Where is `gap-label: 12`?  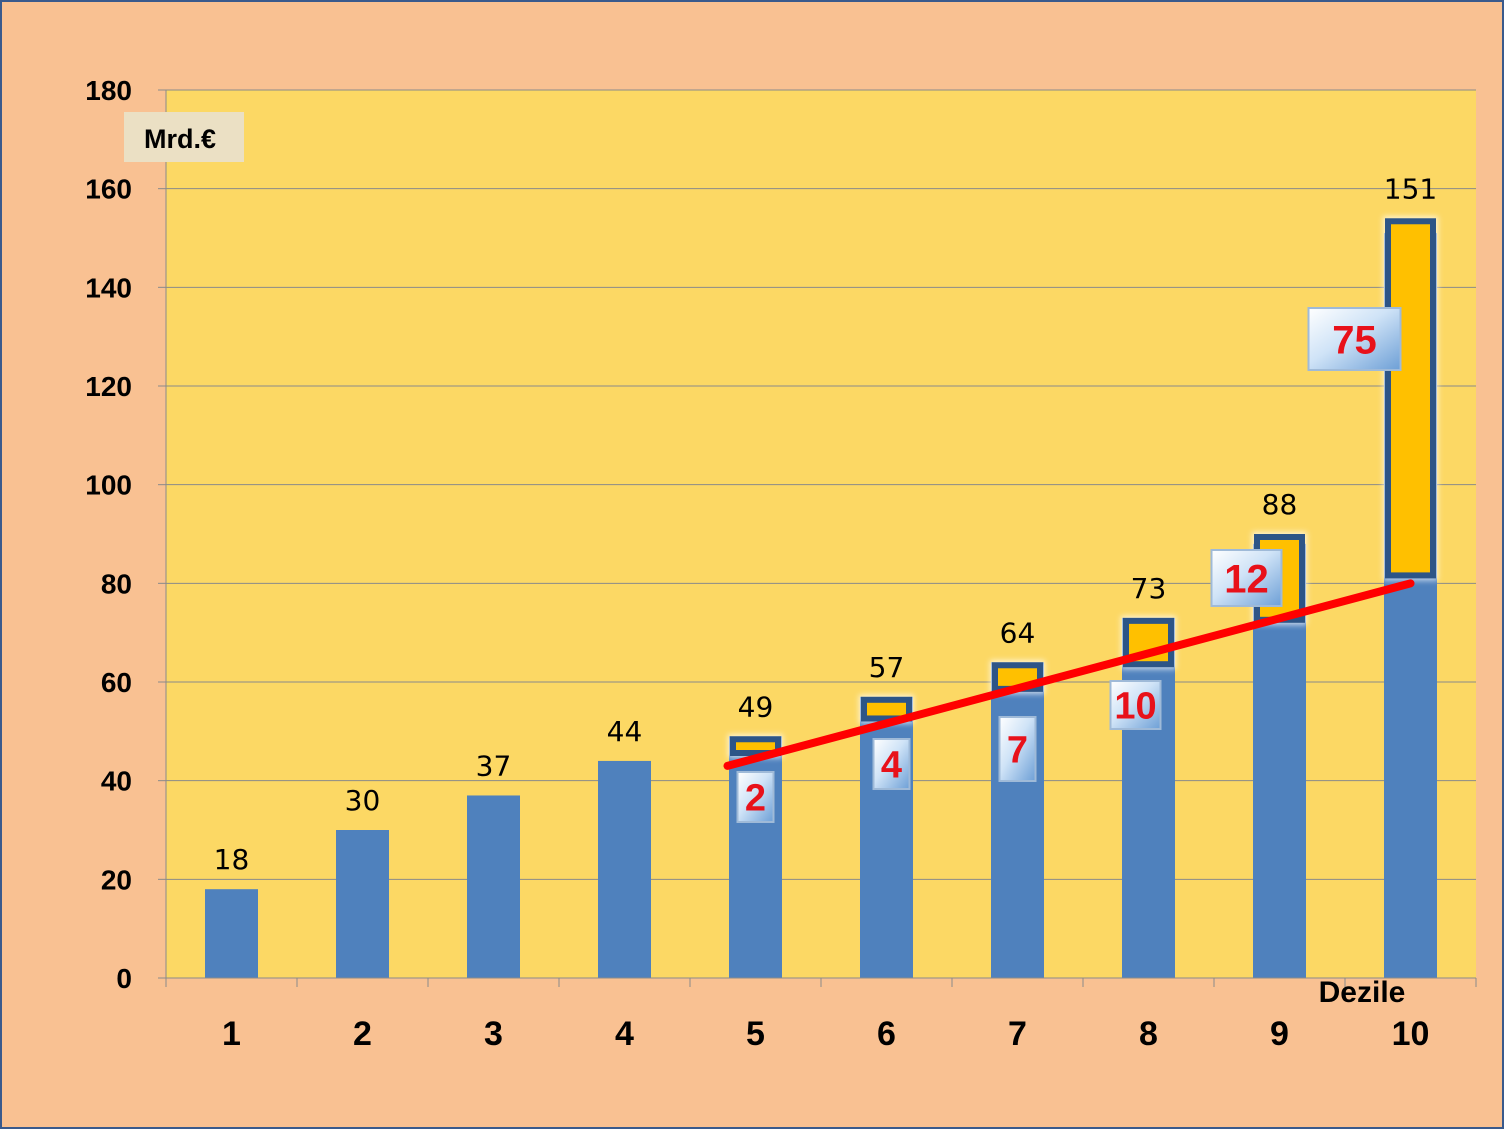 gap-label: 12 is located at coordinates (1246, 579).